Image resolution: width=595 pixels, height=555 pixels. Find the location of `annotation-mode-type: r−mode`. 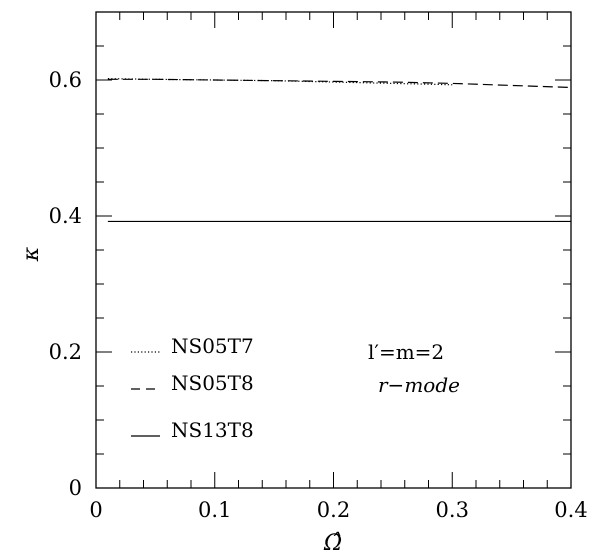

annotation-mode-type: r−mode is located at coordinates (419, 385).